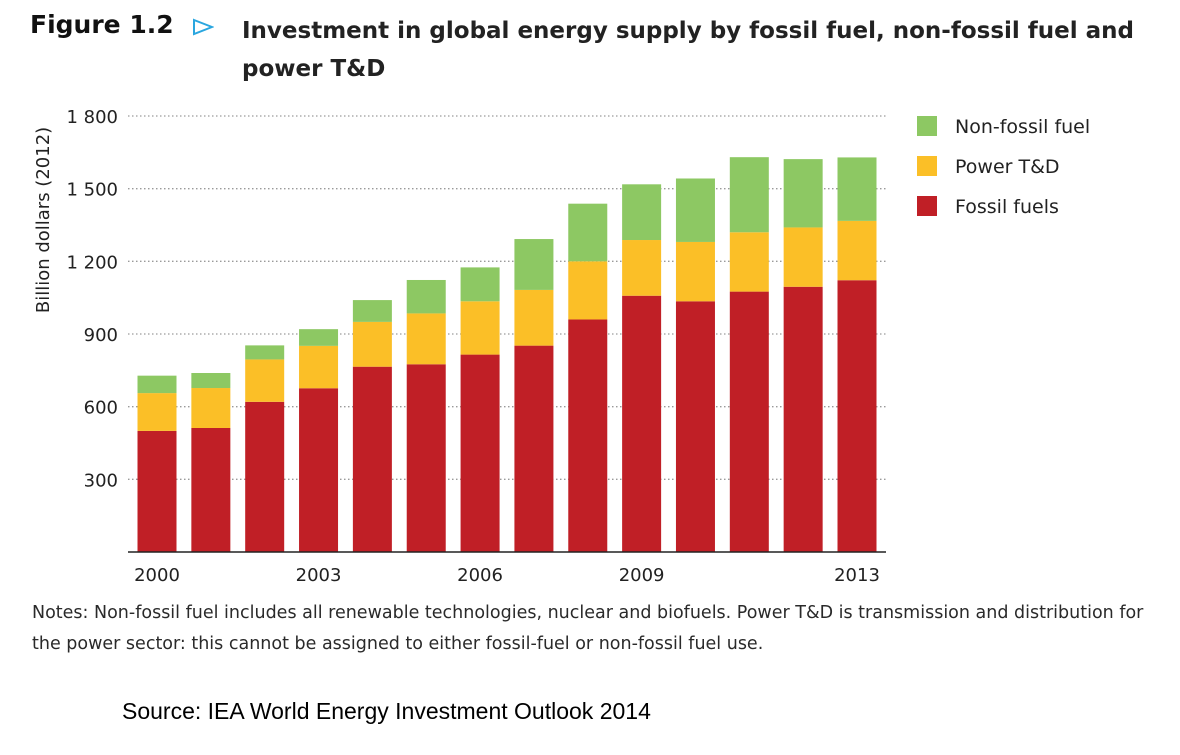 The height and width of the screenshot is (755, 1180). Describe the element at coordinates (319, 470) in the screenshot. I see `bar-fossil-fuels-2003` at that location.